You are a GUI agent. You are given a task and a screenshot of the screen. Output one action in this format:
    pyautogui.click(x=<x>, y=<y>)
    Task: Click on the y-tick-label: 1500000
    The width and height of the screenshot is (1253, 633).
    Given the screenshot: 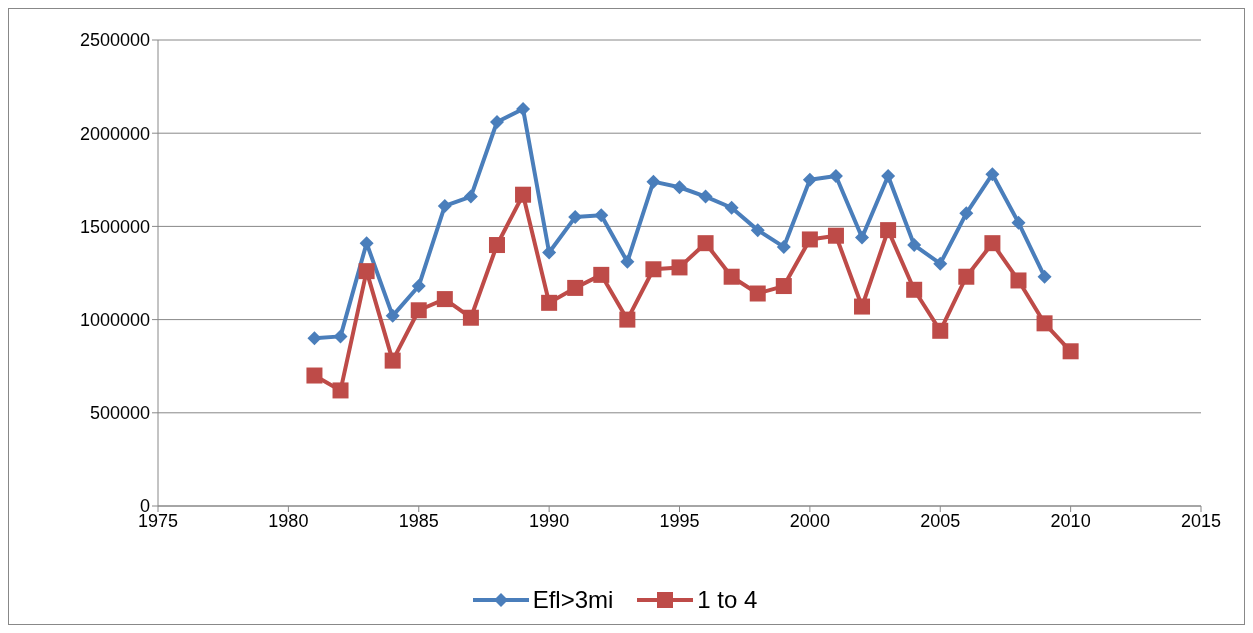 What is the action you would take?
    pyautogui.click(x=114, y=226)
    